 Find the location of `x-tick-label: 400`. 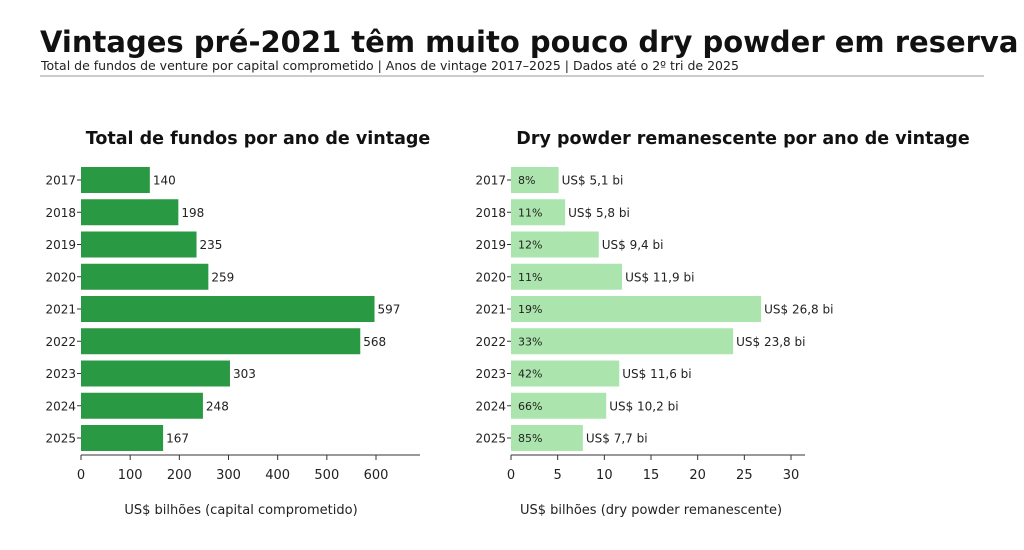

x-tick-label: 400 is located at coordinates (277, 475).